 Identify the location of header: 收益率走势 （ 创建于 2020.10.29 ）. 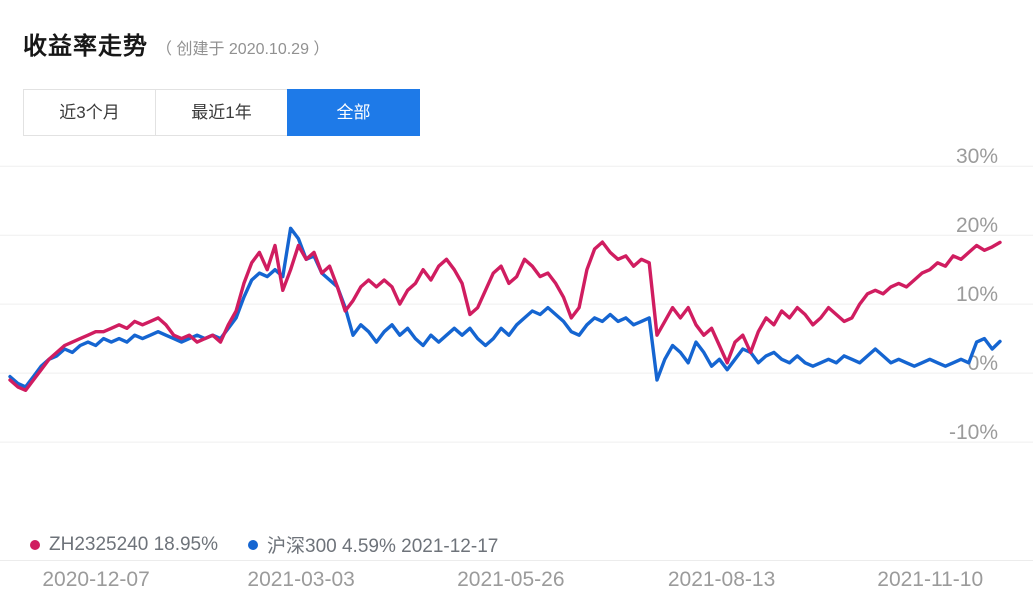
(176, 43).